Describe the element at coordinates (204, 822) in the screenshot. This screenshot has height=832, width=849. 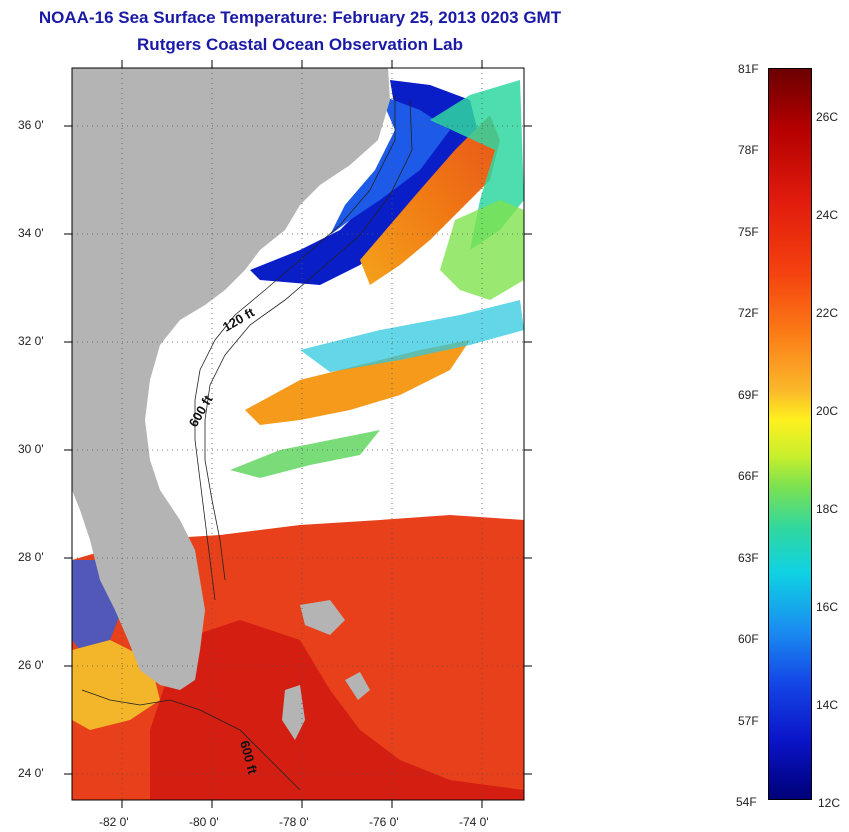
I see `lon-tick-label: -80 0'` at that location.